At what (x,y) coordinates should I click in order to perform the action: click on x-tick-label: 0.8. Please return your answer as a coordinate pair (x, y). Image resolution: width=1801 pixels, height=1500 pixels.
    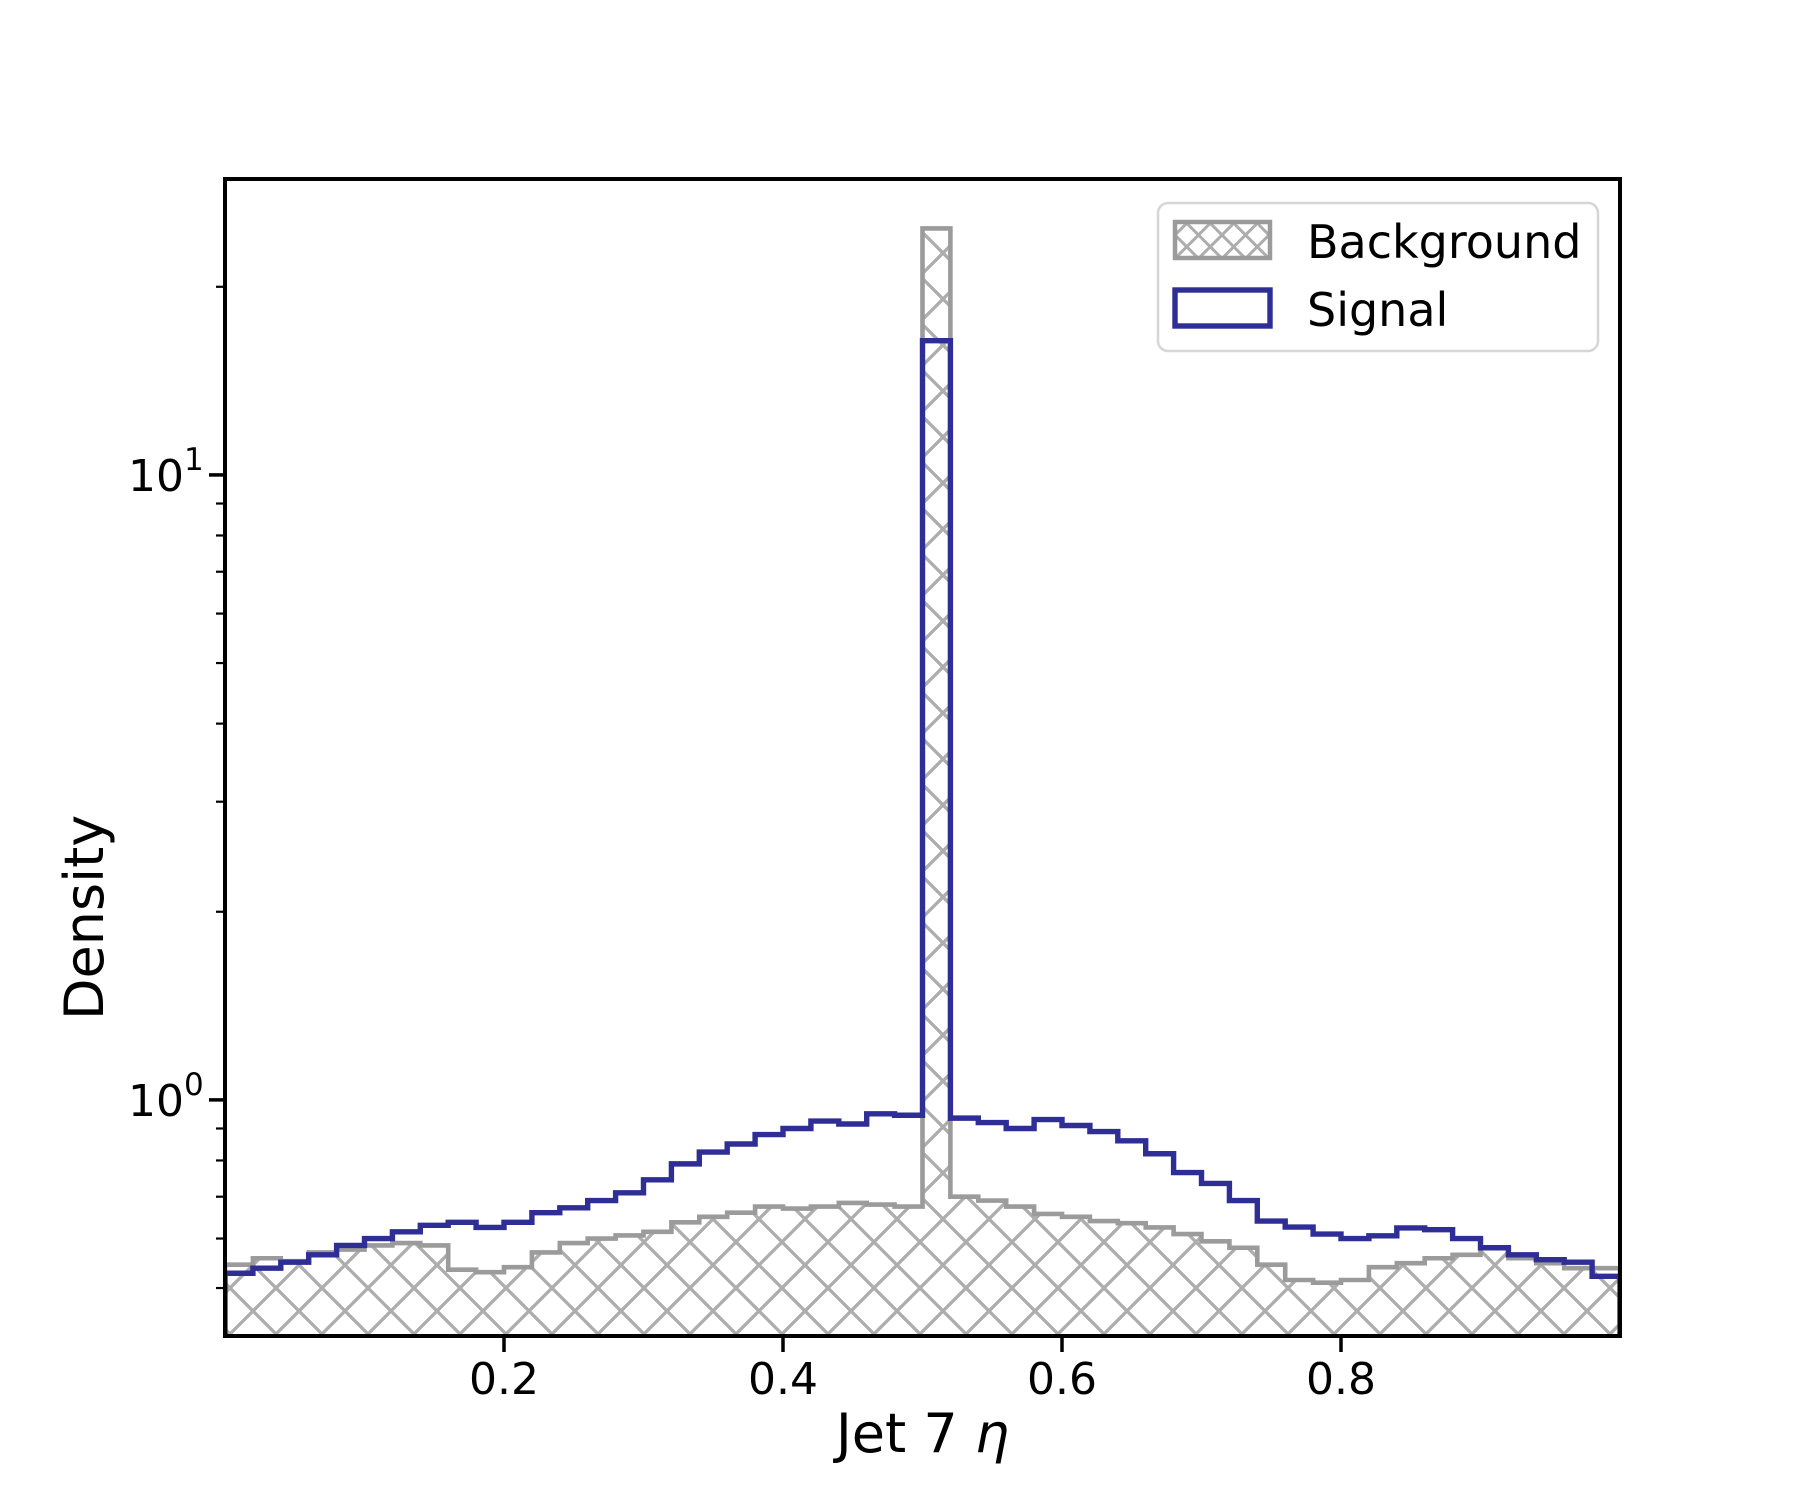
    Looking at the image, I should click on (1341, 1379).